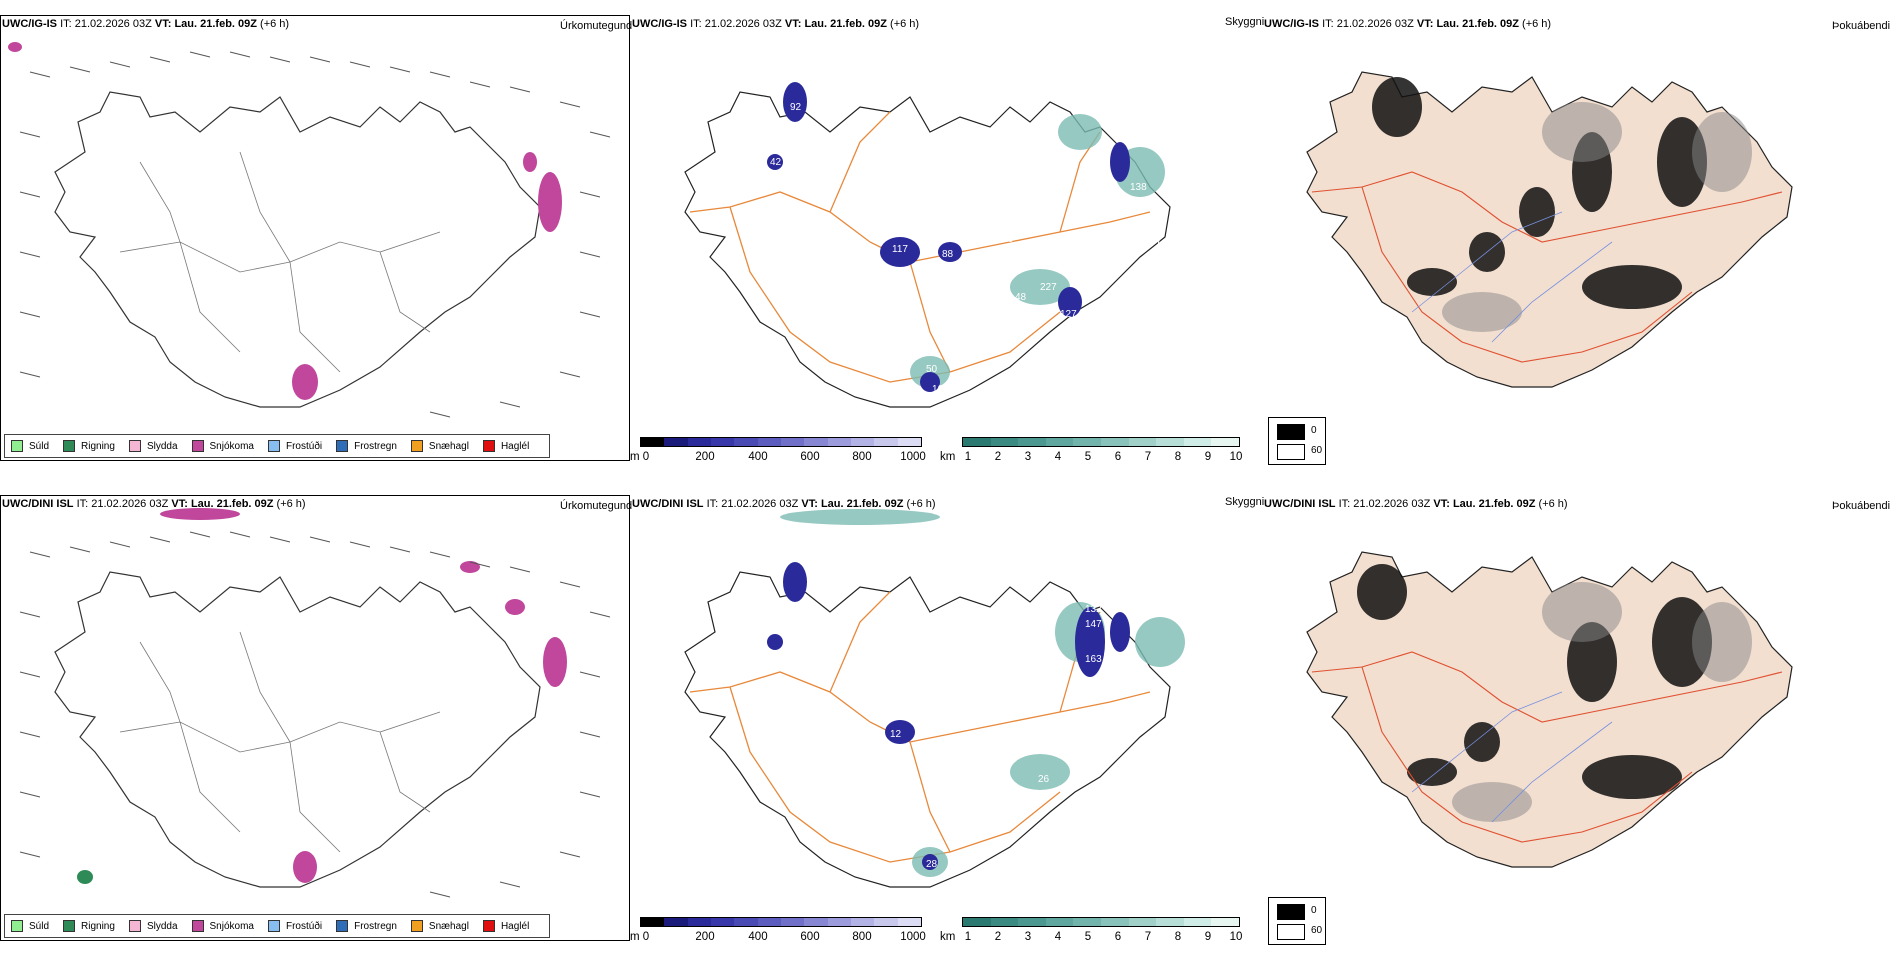  Describe the element at coordinates (1236, 937) in the screenshot. I see `visibility-tick: 10` at that location.